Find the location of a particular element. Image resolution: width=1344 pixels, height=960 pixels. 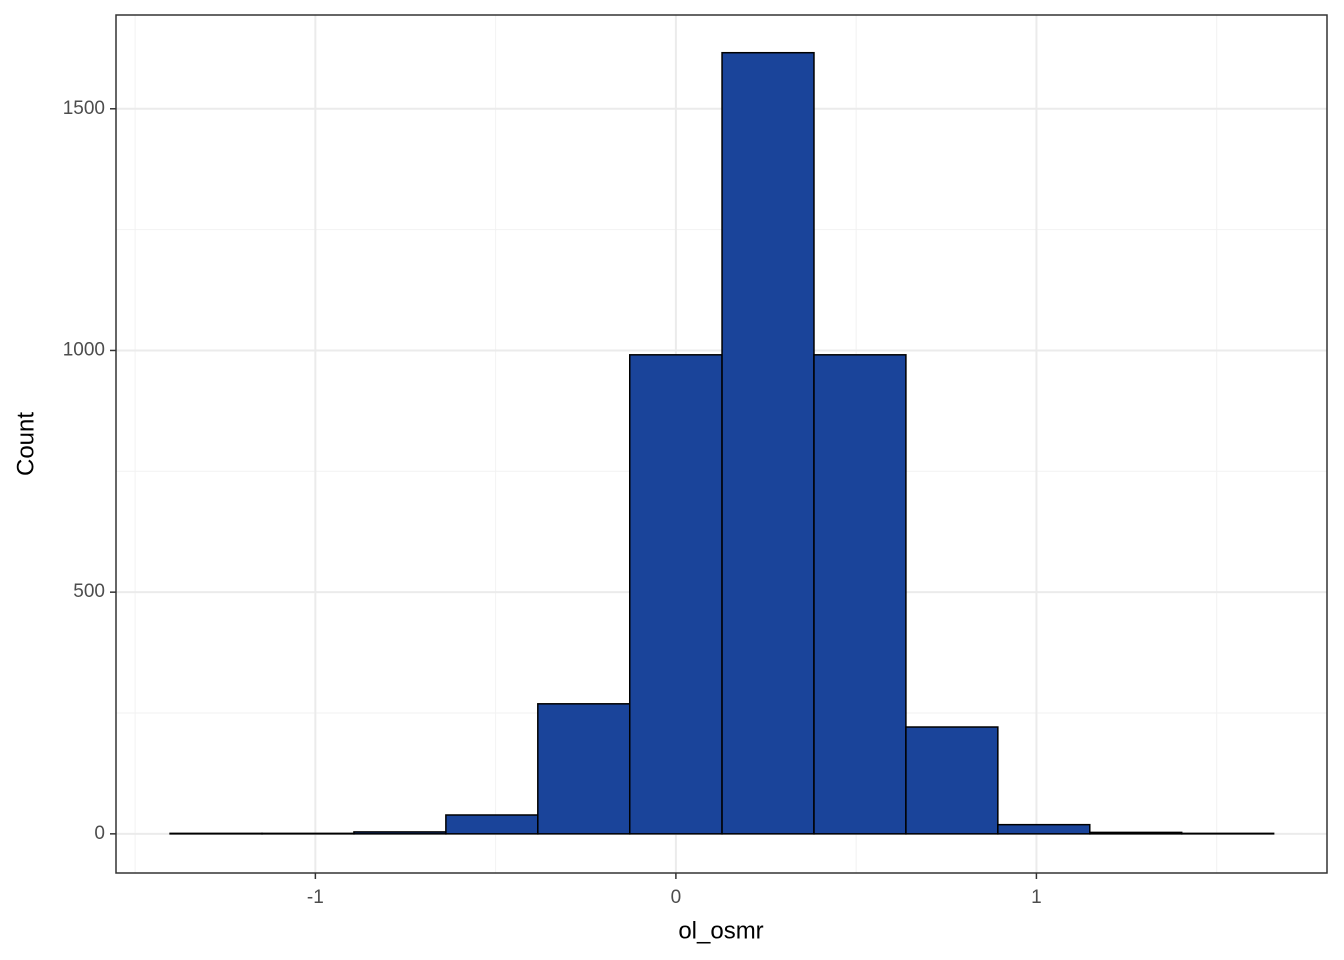

y-tick-label: 500 is located at coordinates (89, 591).